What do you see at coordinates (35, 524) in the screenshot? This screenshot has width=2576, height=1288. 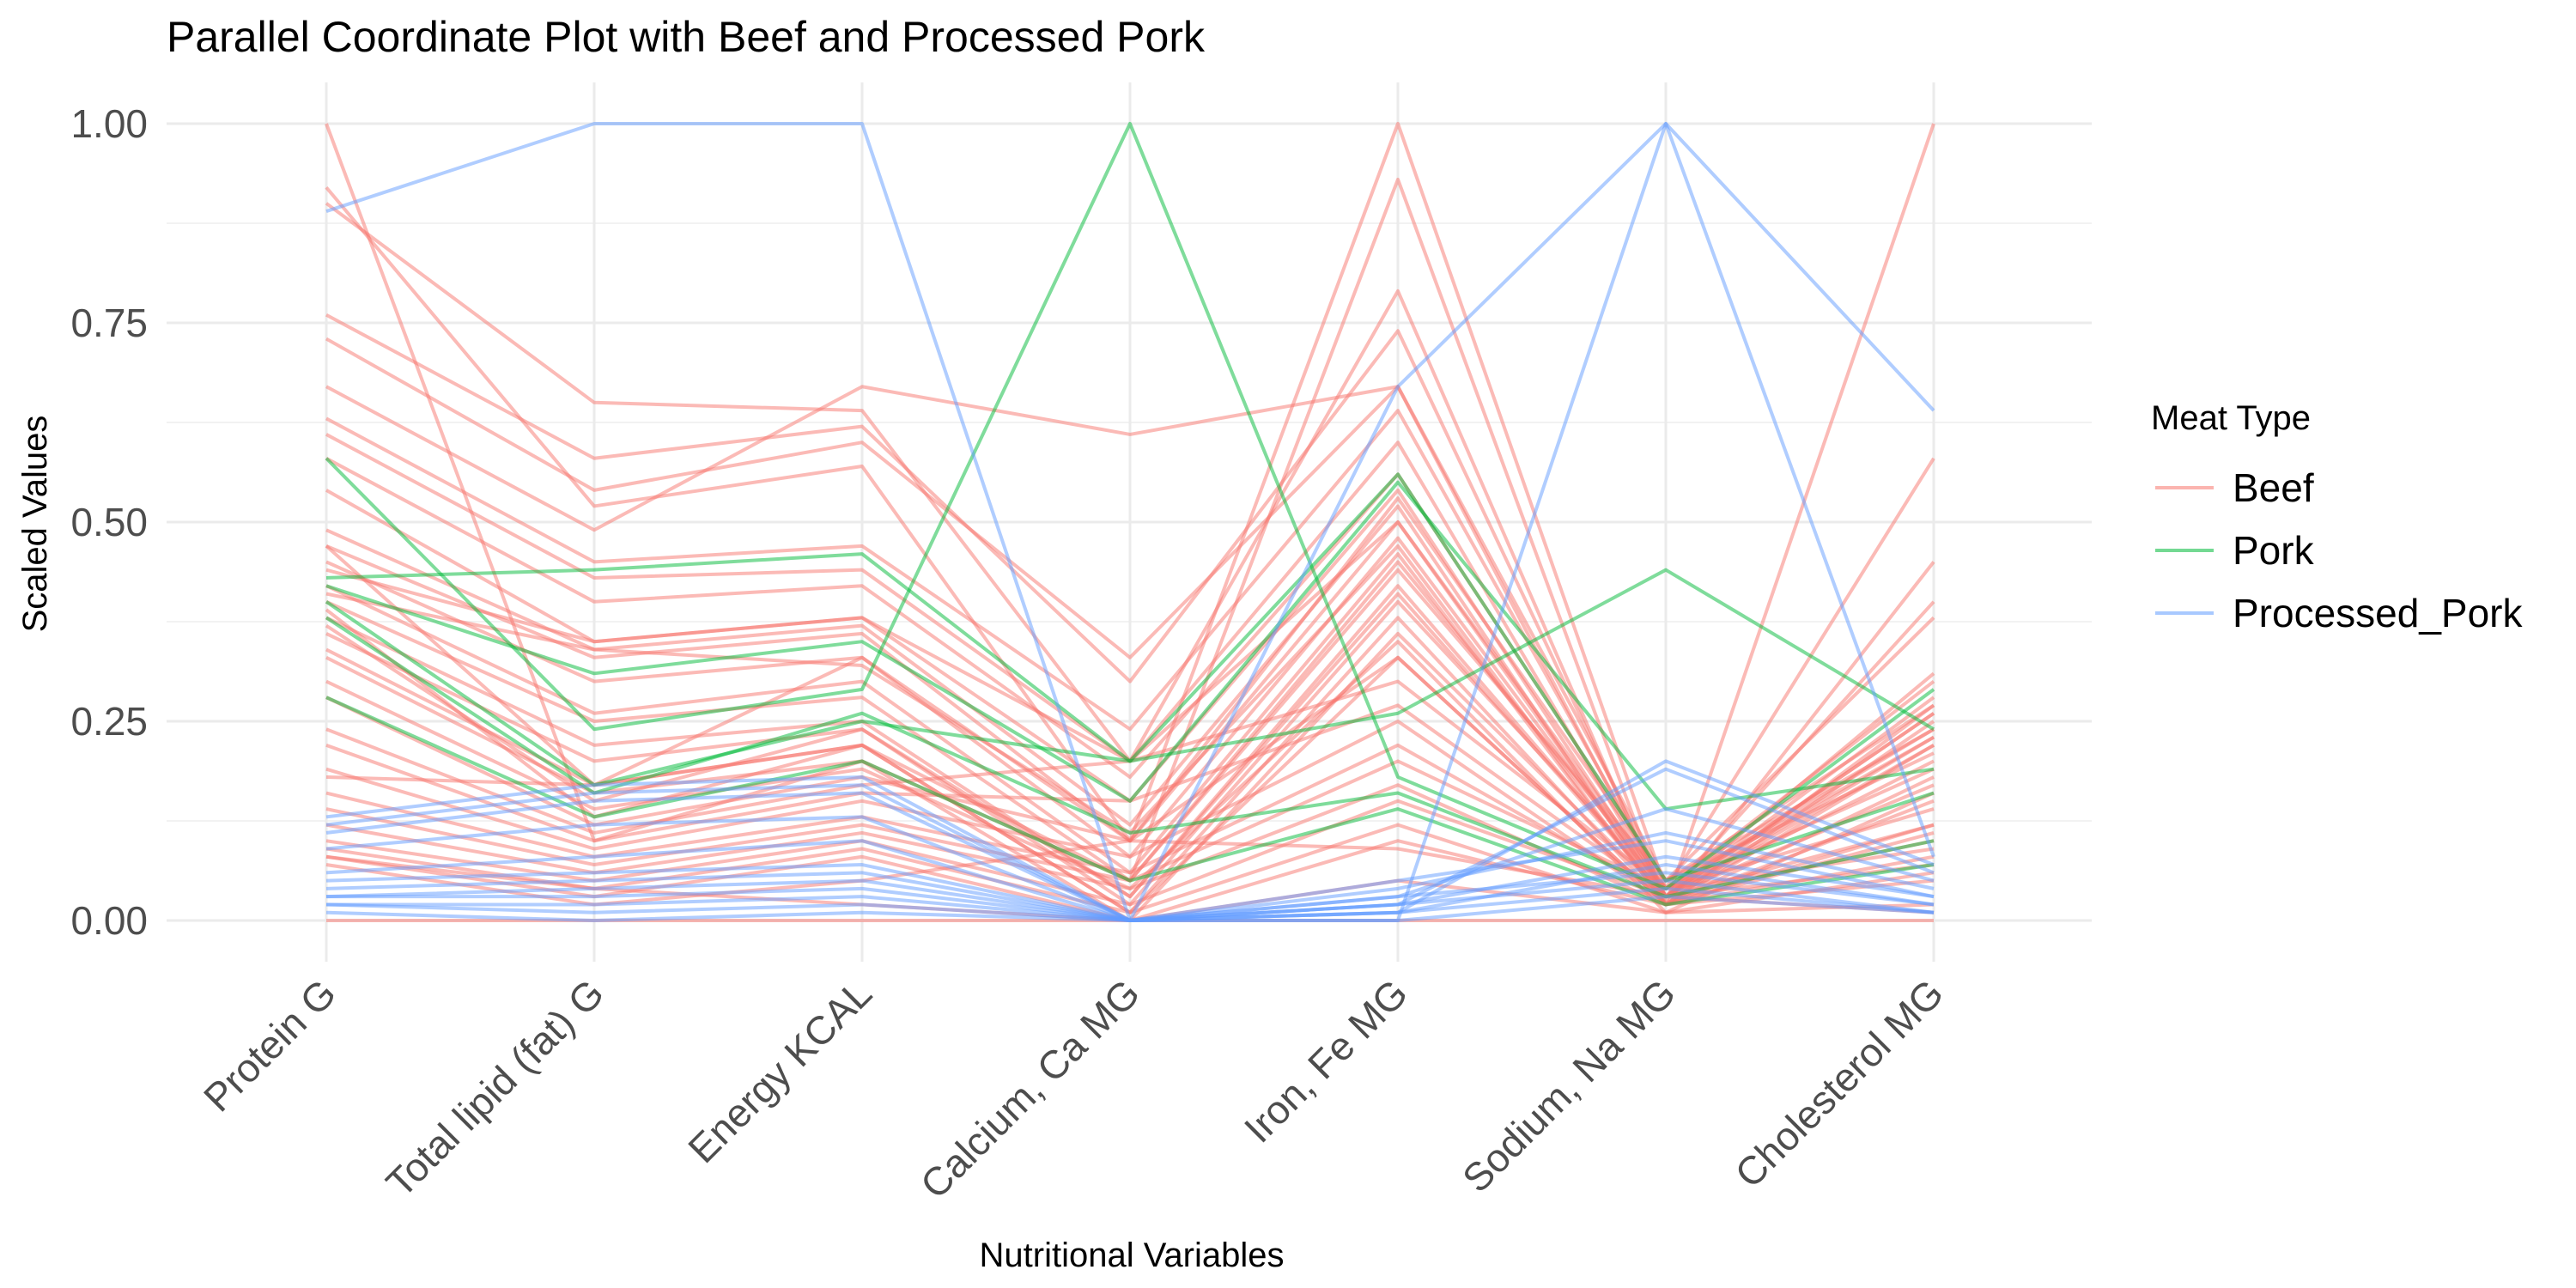 I see `y-axis-title: Scaled Values` at bounding box center [35, 524].